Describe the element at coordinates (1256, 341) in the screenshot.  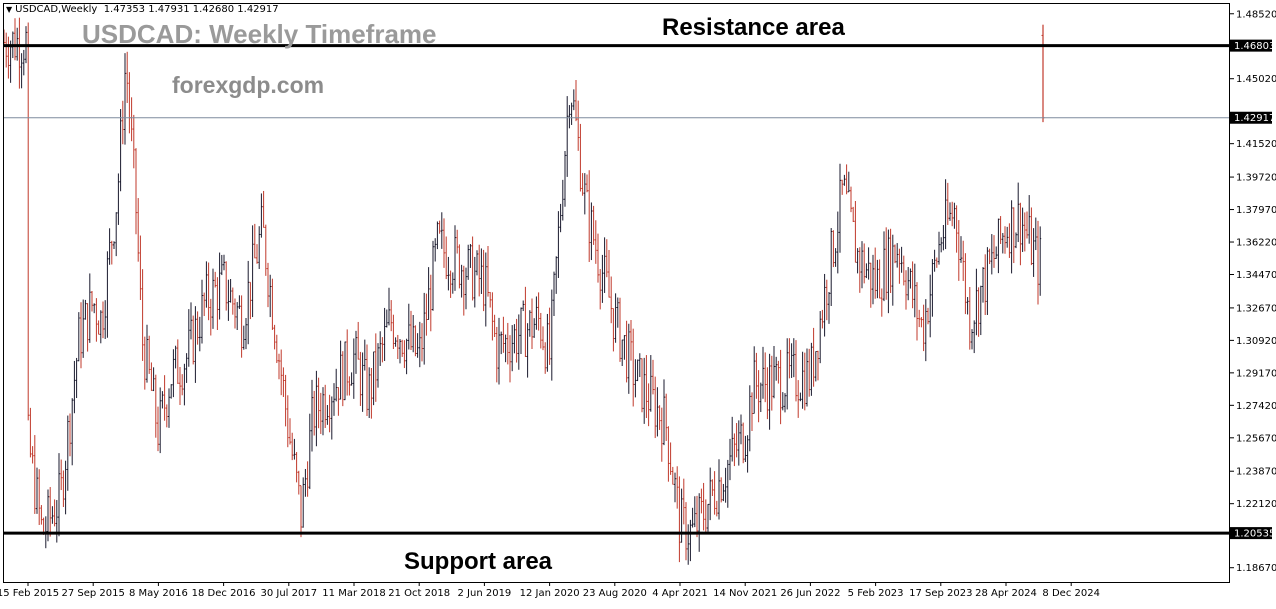
I see `y-tick-label: 1.30920` at that location.